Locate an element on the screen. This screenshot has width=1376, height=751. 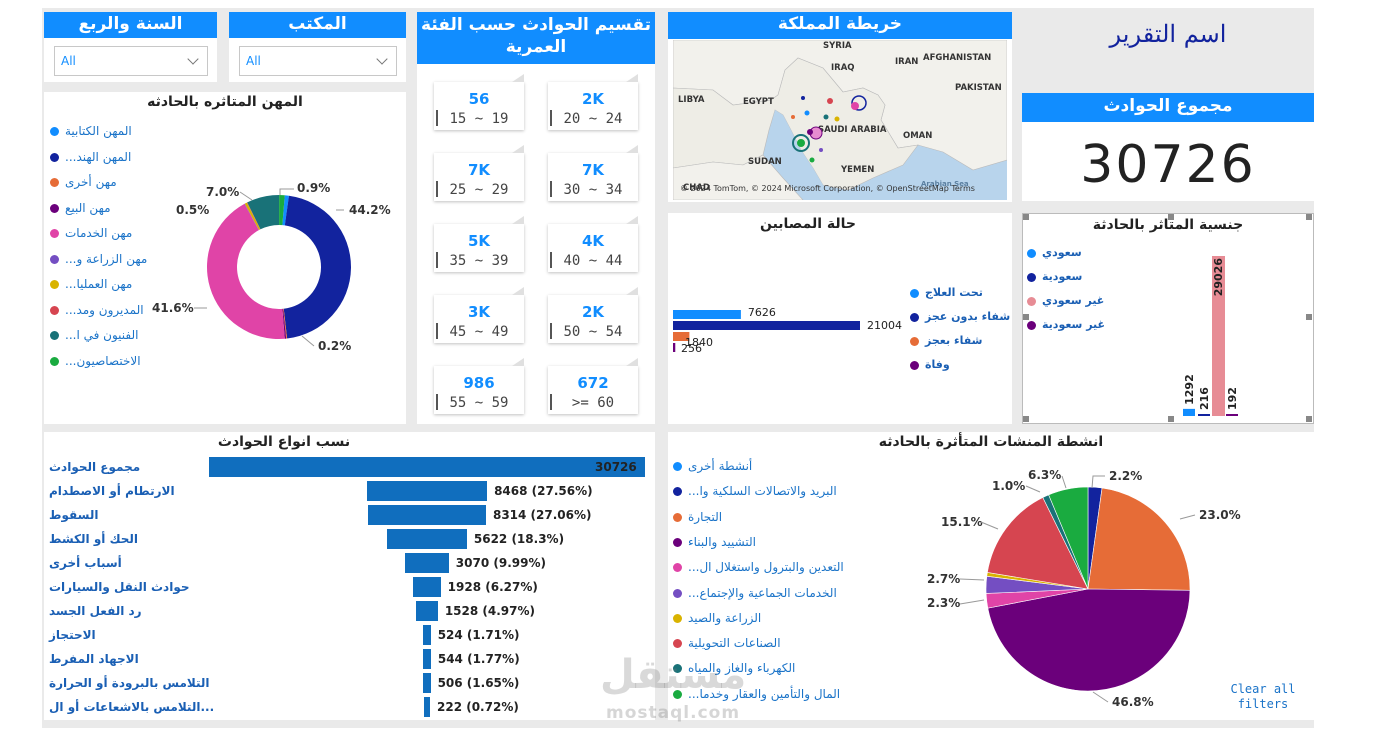
activities-legend-item: أنشطة أخرى is located at coordinates (712, 466).